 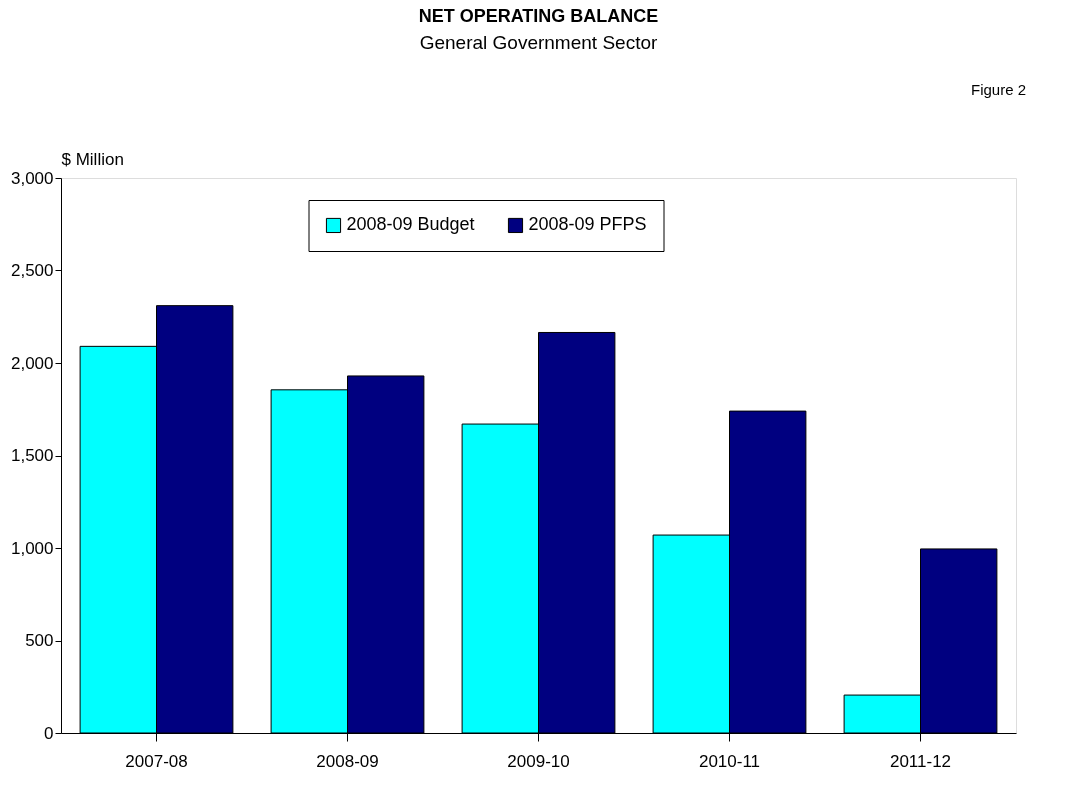 I want to click on caption: Figure 2, so click(x=998, y=89).